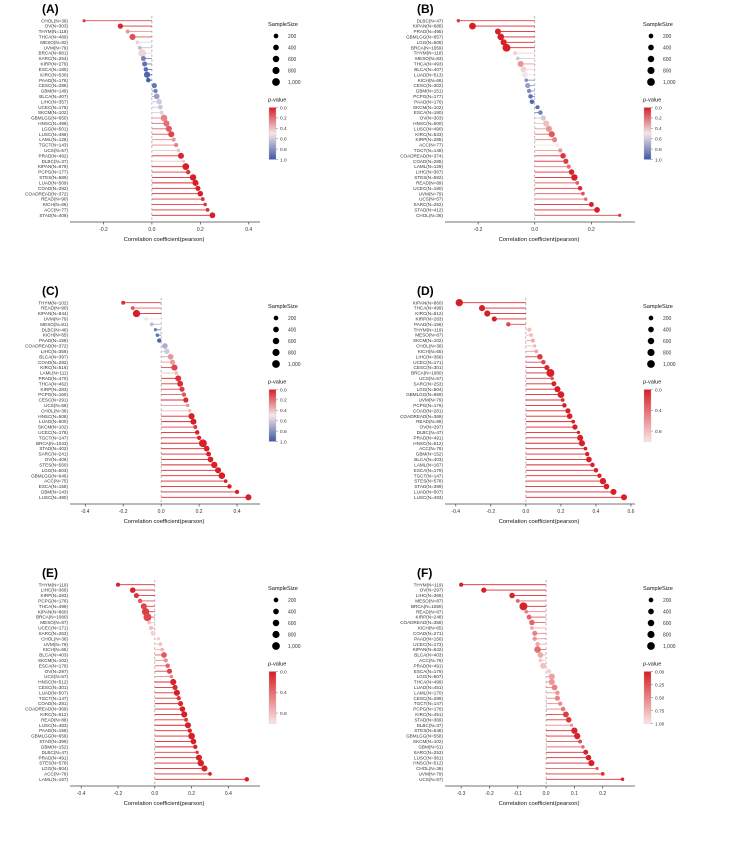  What do you see at coordinates (283, 25) in the screenshot?
I see `sample-size-legend-title: SampleSize` at bounding box center [283, 25].